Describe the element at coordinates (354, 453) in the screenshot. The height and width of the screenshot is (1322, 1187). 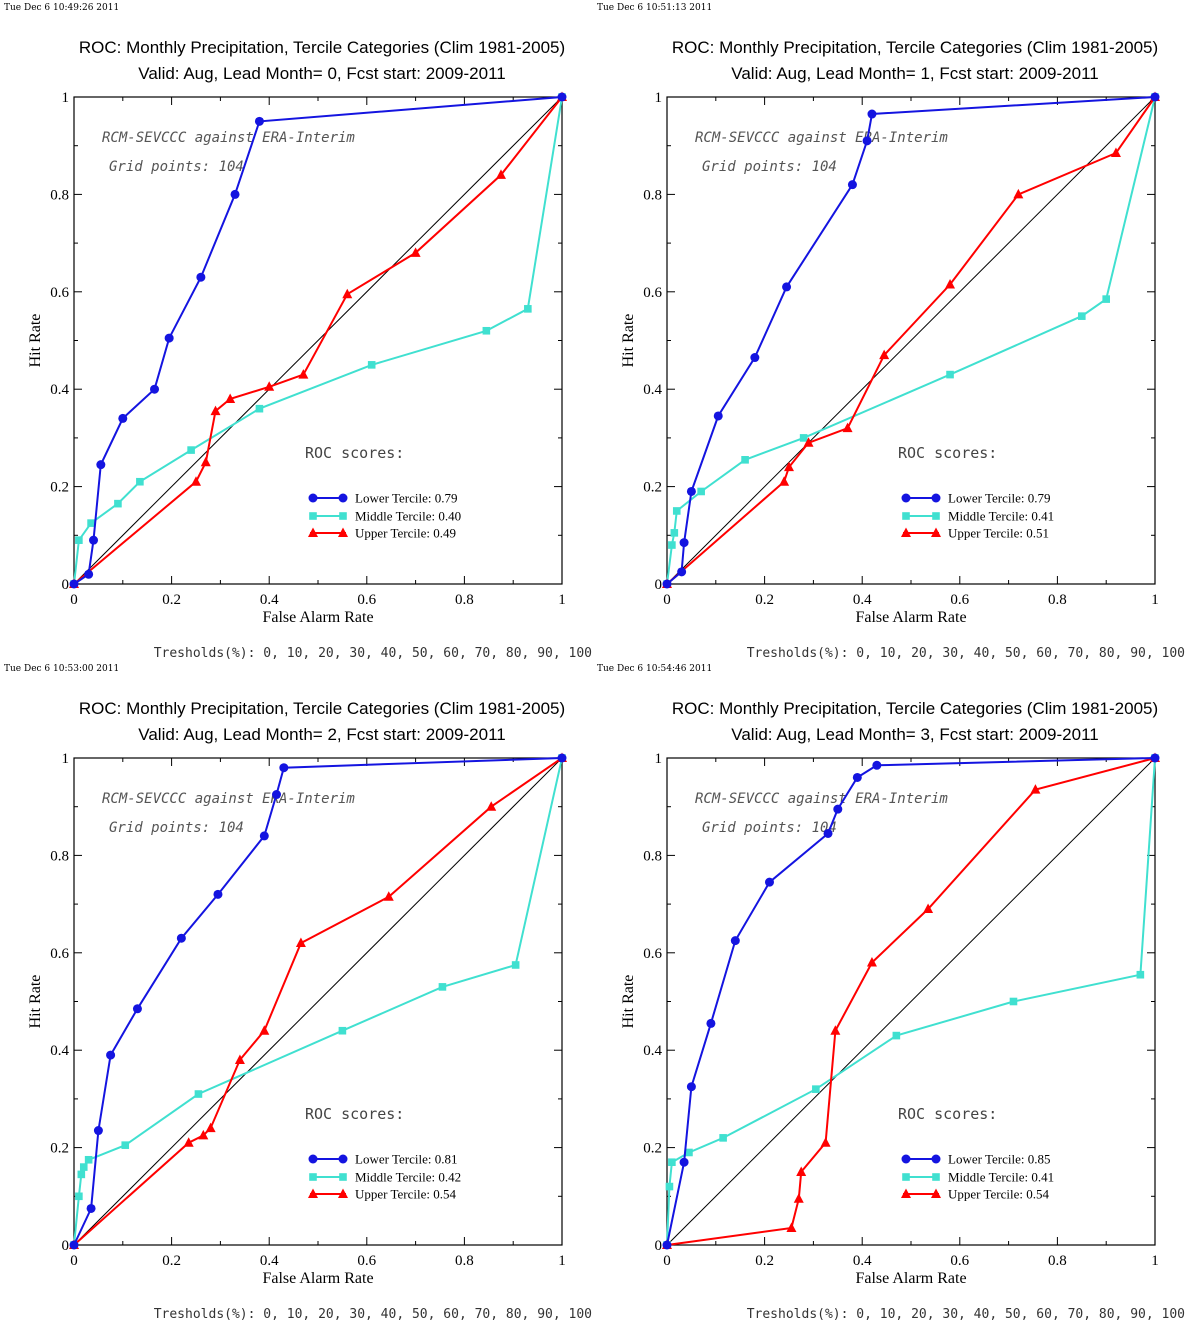
I see `roc-scores-heading: ROC scores:` at that location.